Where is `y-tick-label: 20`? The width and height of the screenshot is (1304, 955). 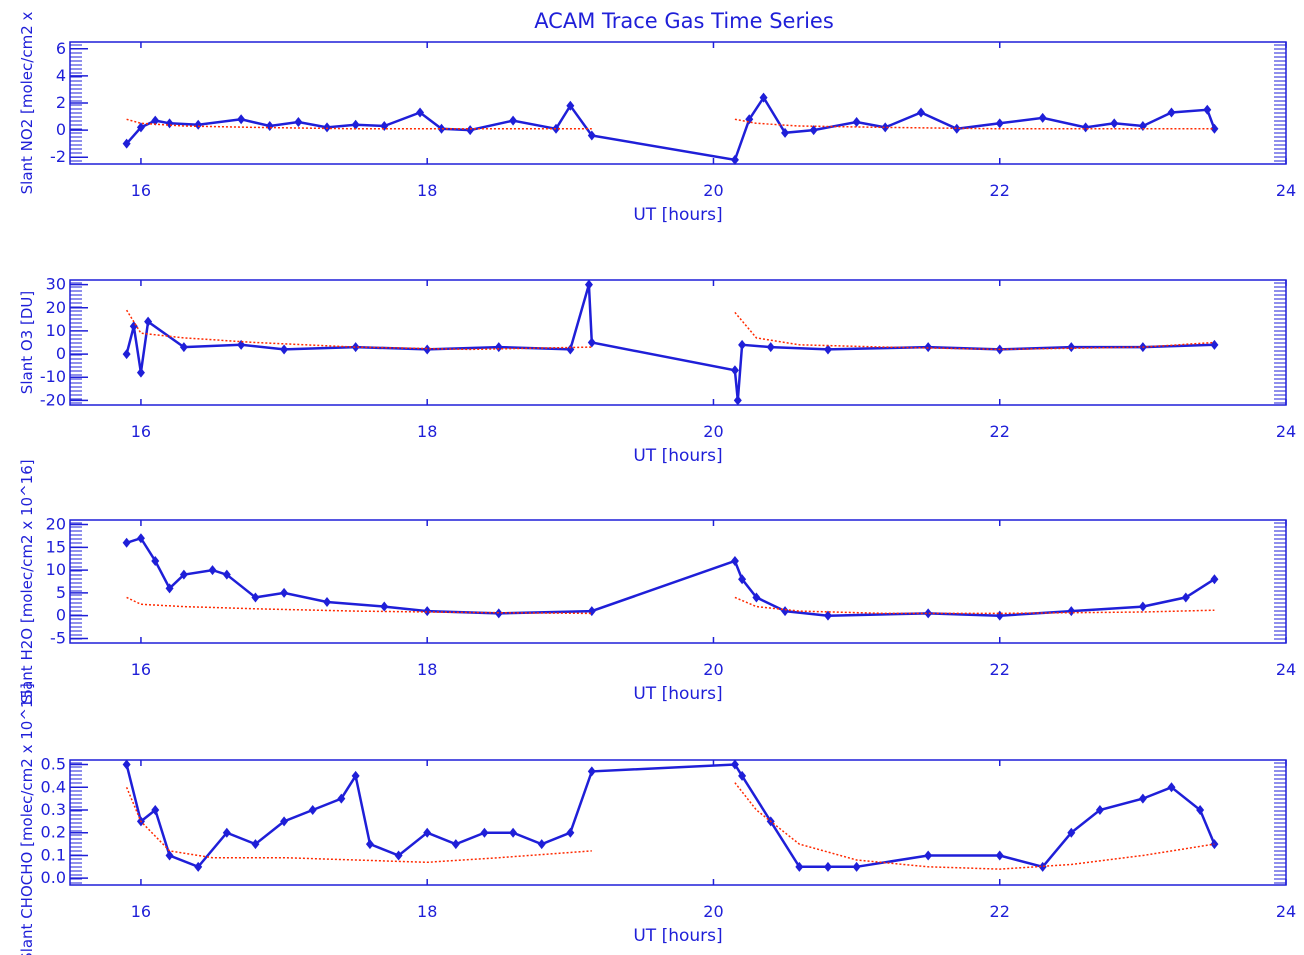 y-tick-label: 20 is located at coordinates (56, 524).